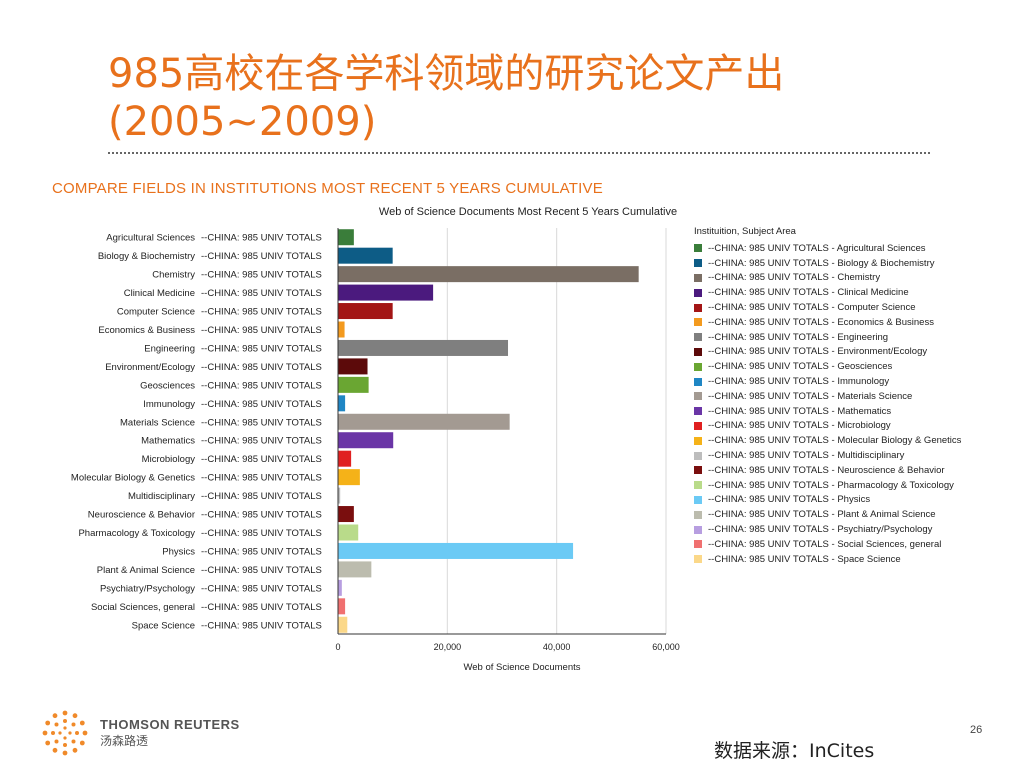 The width and height of the screenshot is (1024, 768). I want to click on legend-label: --CHINA: 985 UNIV TOTALS - Geosciences, so click(800, 367).